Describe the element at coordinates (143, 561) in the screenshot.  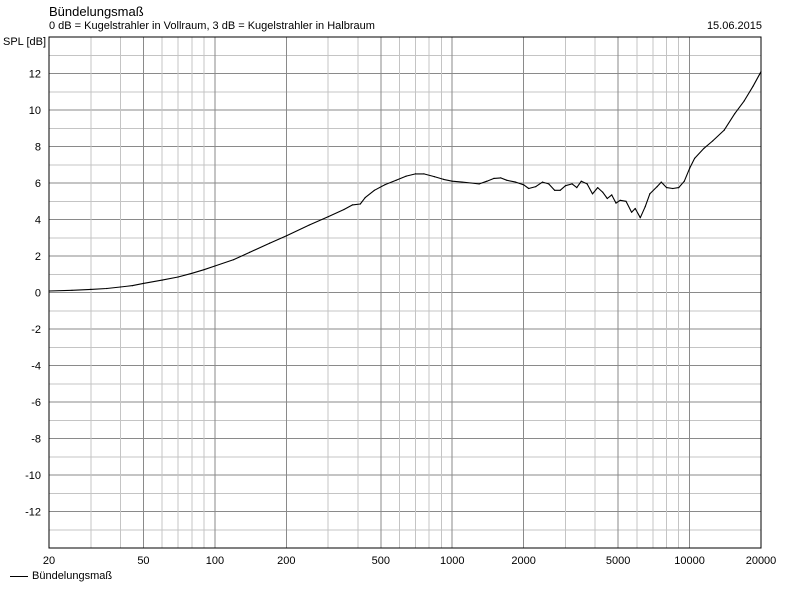
I see `x-tick-label: 50` at that location.